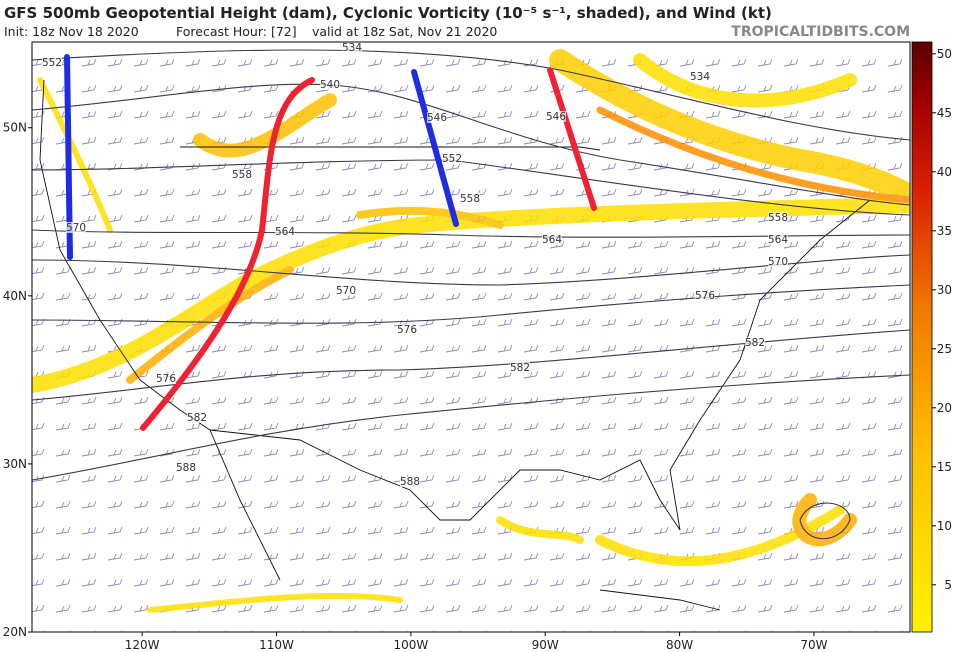 The image size is (960, 652). Describe the element at coordinates (944, 467) in the screenshot. I see `colorbar-tick-label: 15` at that location.